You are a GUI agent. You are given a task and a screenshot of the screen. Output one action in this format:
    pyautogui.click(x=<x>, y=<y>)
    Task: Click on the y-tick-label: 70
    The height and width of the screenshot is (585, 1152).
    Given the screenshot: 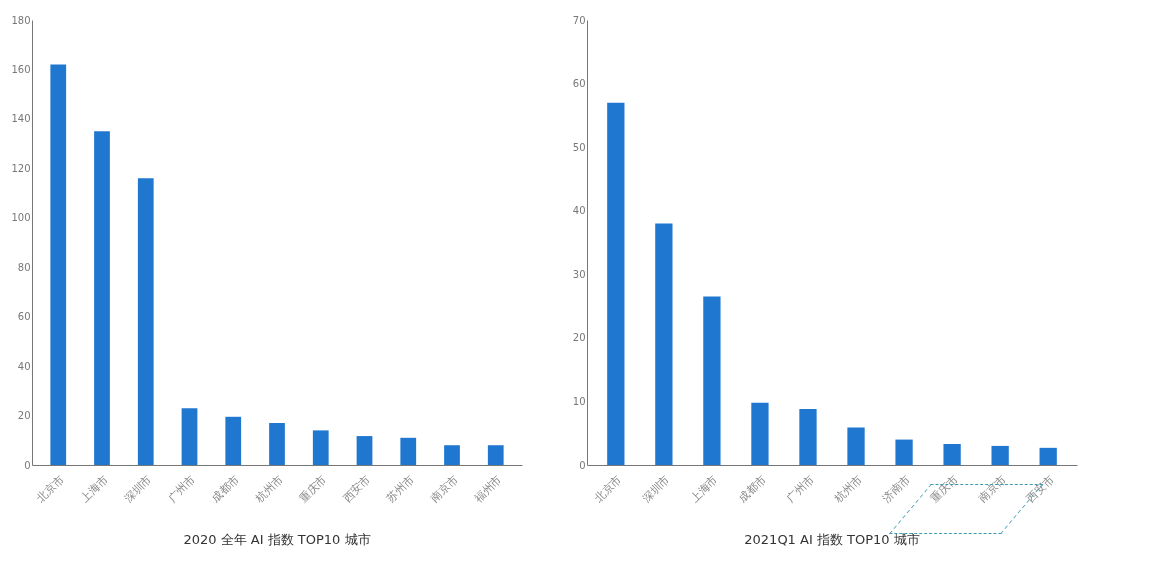 What is the action you would take?
    pyautogui.click(x=579, y=20)
    